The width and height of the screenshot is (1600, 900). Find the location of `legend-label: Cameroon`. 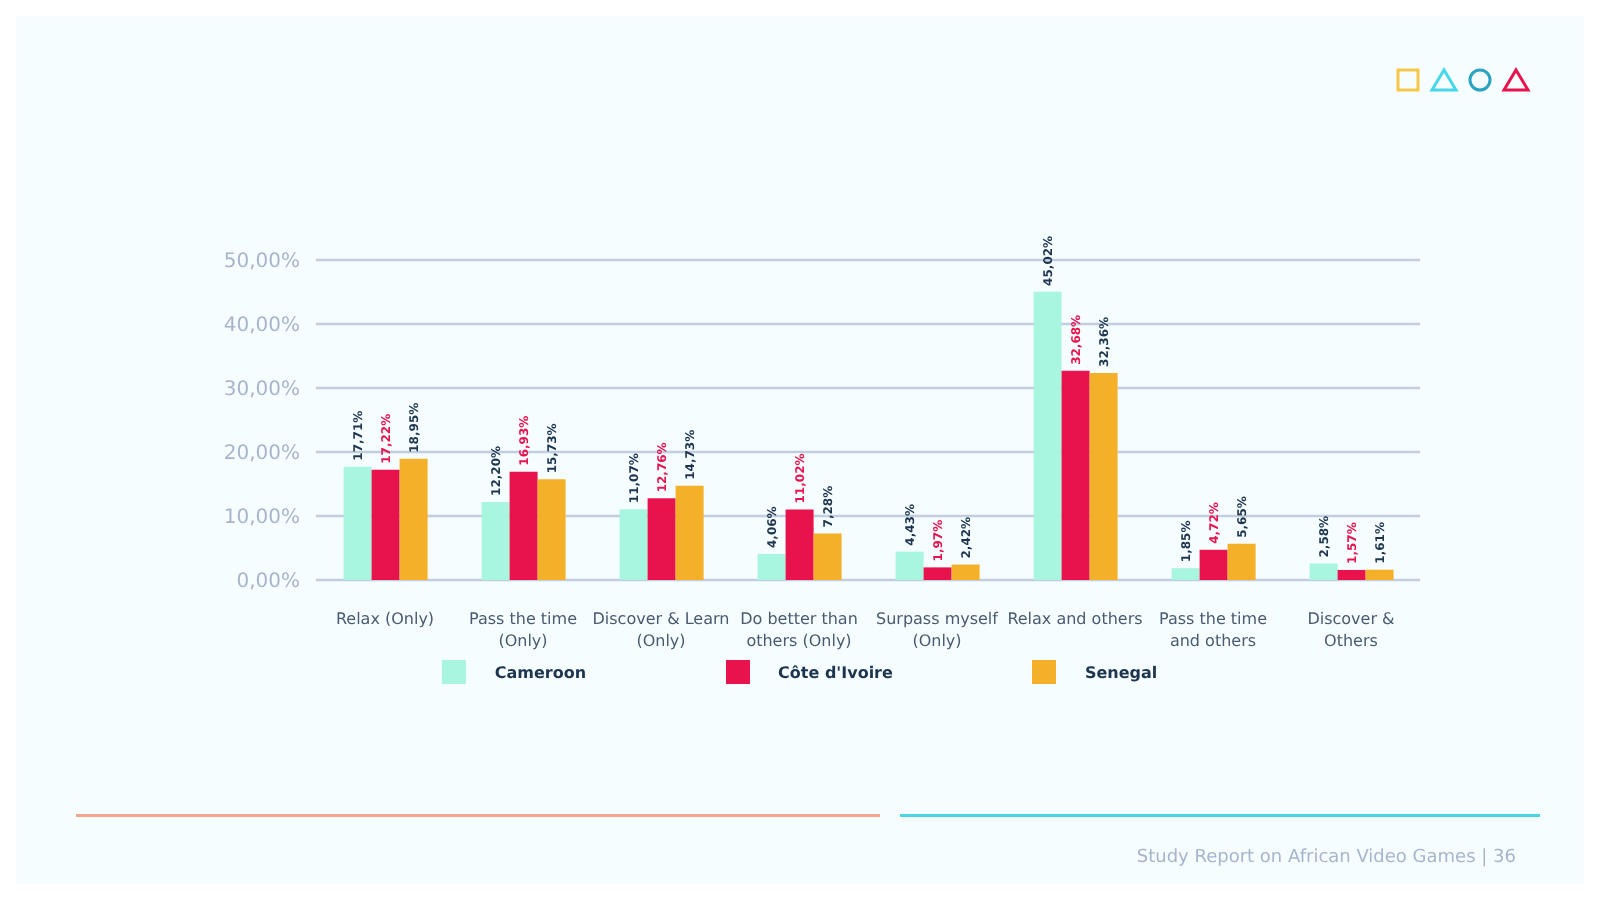

legend-label: Cameroon is located at coordinates (540, 672).